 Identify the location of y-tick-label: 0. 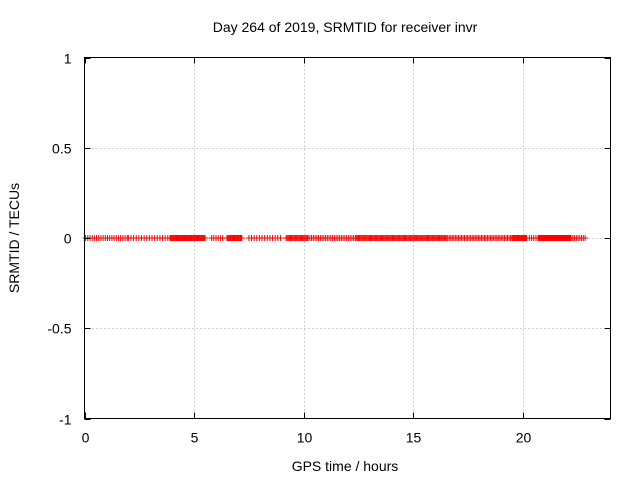
(68, 239).